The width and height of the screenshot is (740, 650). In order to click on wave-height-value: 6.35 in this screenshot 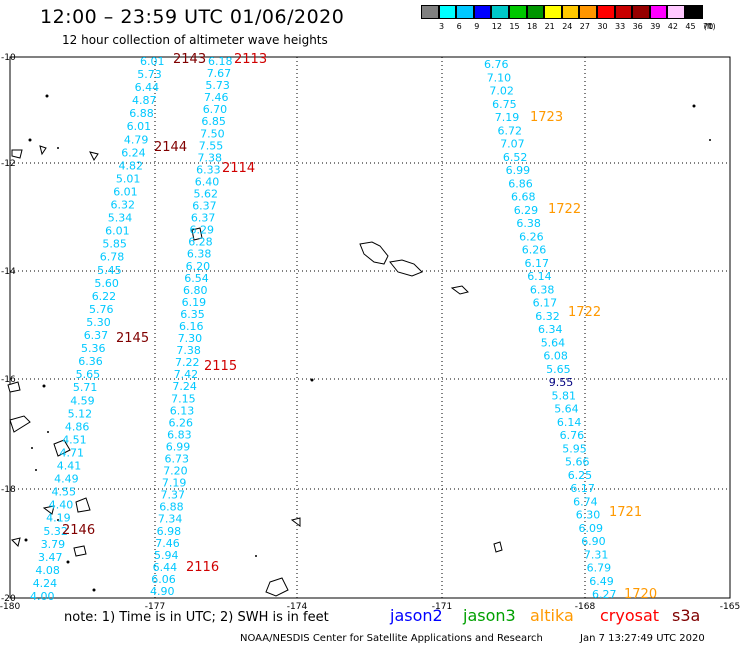, I will do `click(192, 314)`.